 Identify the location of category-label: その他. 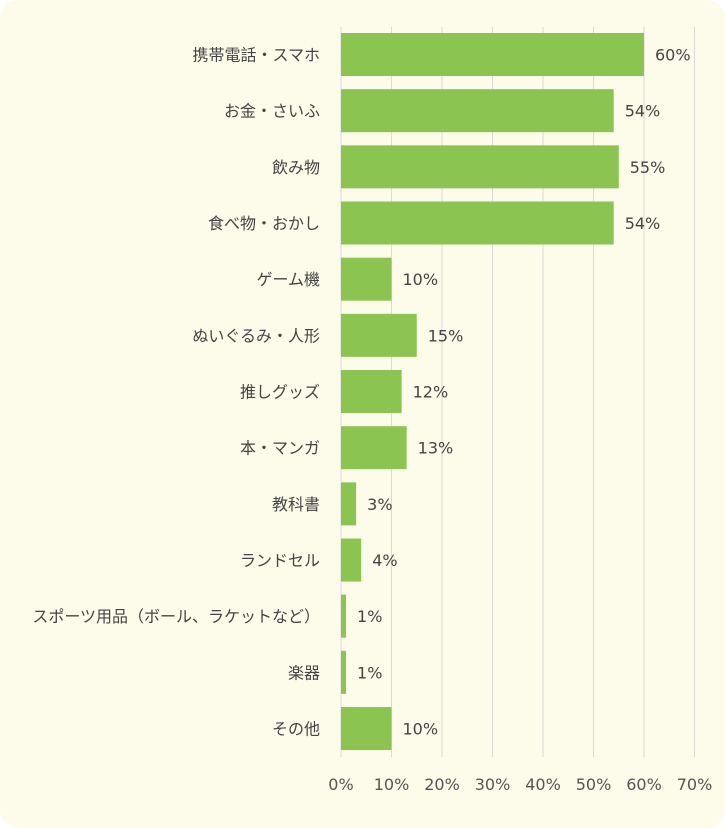
(296, 729).